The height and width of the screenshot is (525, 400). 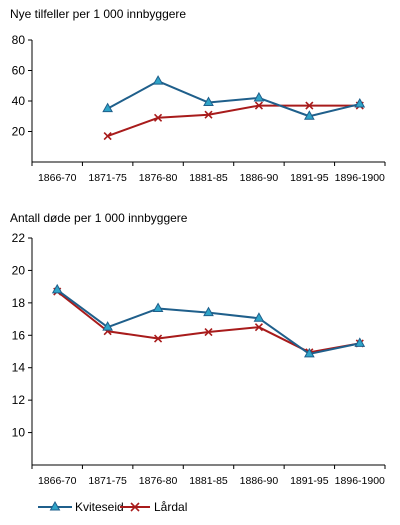 I want to click on legend-kviteseid-marker, so click(x=55, y=505).